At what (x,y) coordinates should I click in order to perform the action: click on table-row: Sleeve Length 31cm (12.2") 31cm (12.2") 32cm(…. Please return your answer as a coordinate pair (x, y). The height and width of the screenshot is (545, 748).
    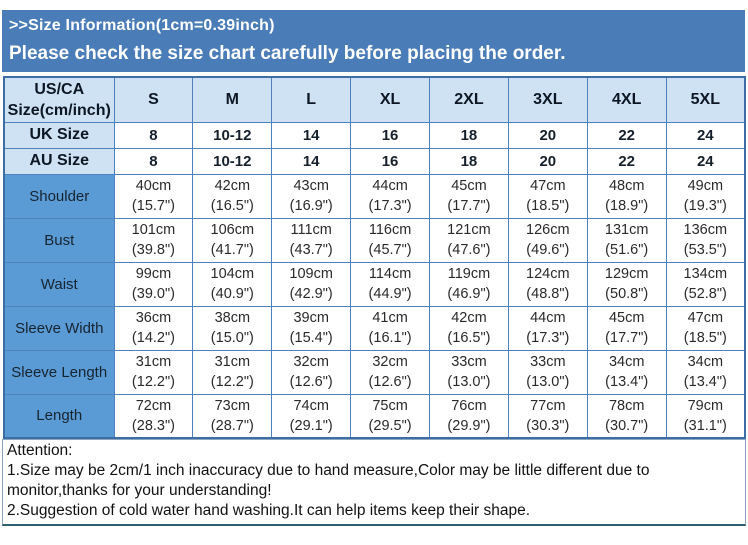
    Looking at the image, I should click on (374, 372).